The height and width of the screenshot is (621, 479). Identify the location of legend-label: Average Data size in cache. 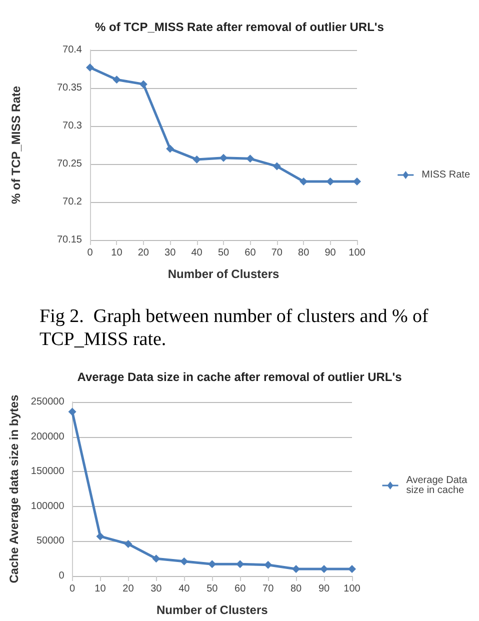
(438, 485).